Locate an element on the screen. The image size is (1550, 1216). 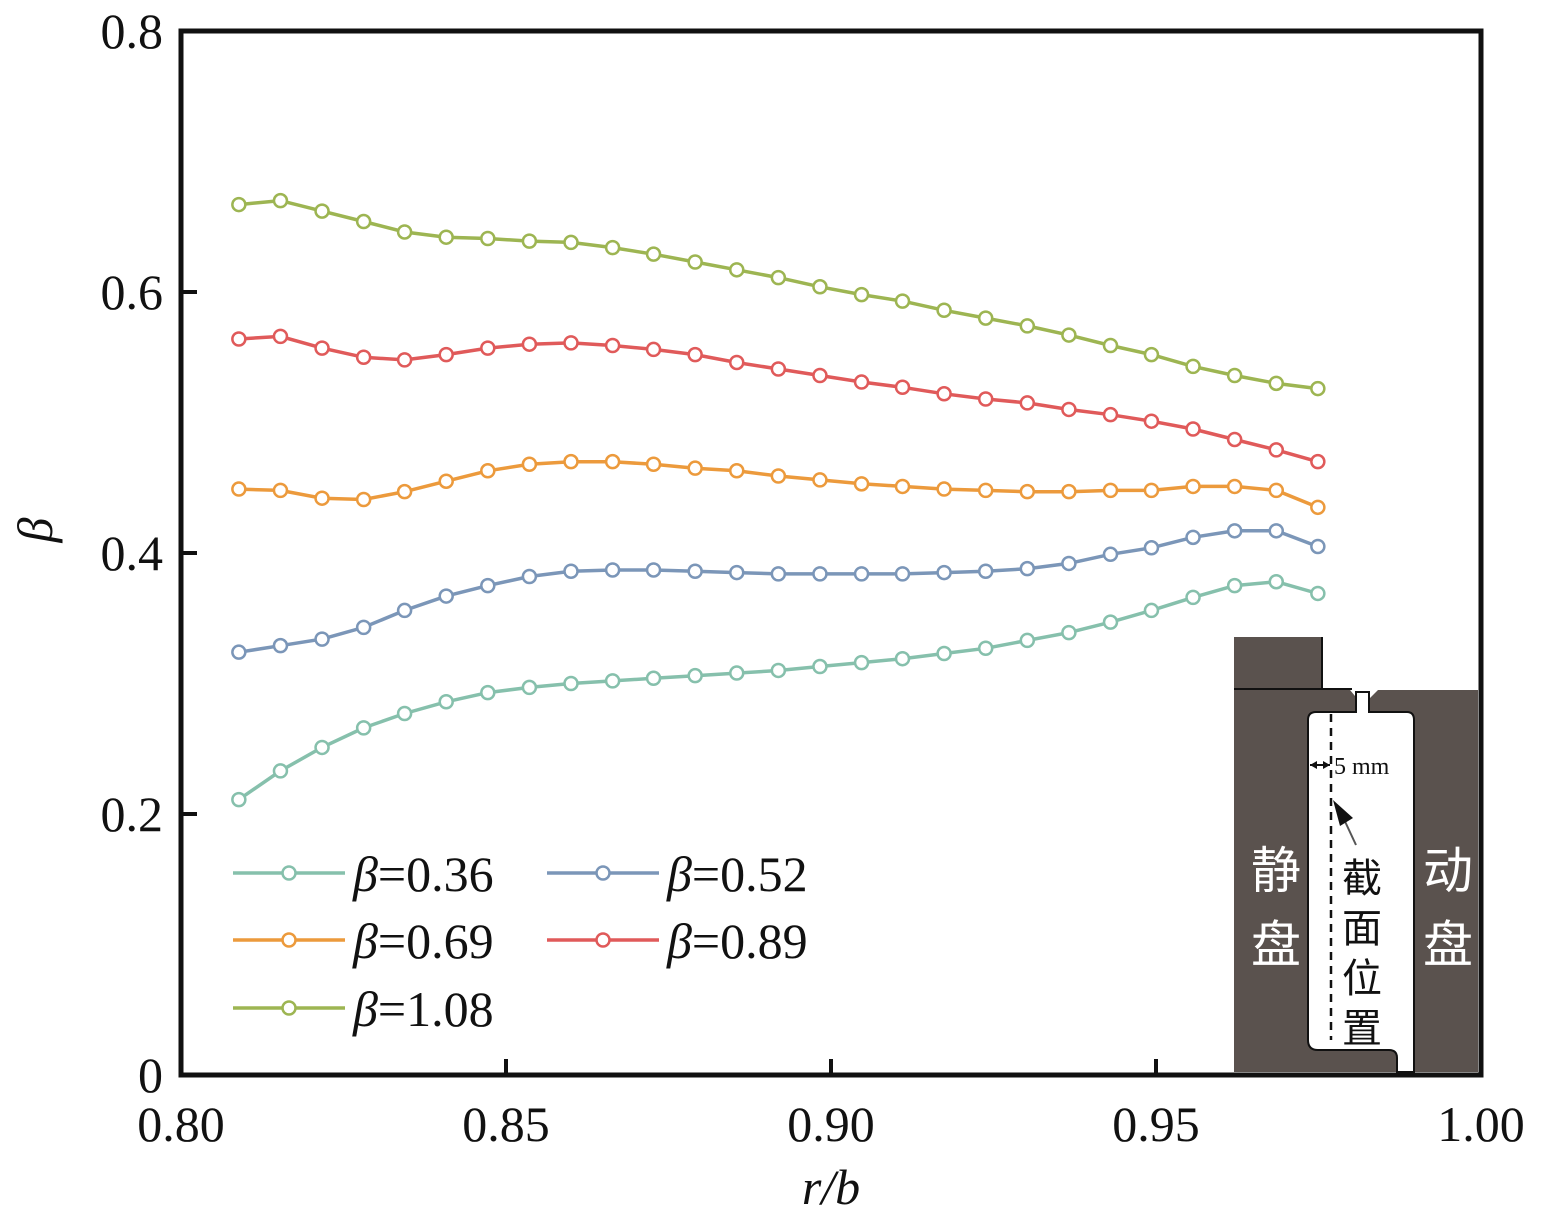
inset-stator-char-1: 静 is located at coordinates (1276, 871).